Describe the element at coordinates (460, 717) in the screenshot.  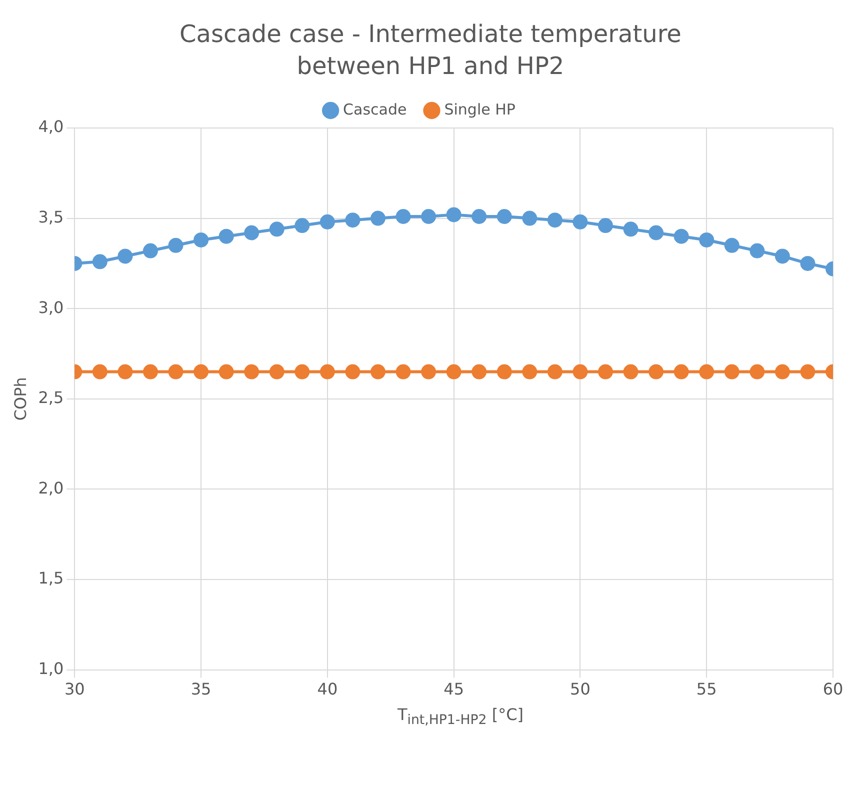
I see `x-axis-title: T$_{int,HP1-HP2}$ [°C]` at that location.